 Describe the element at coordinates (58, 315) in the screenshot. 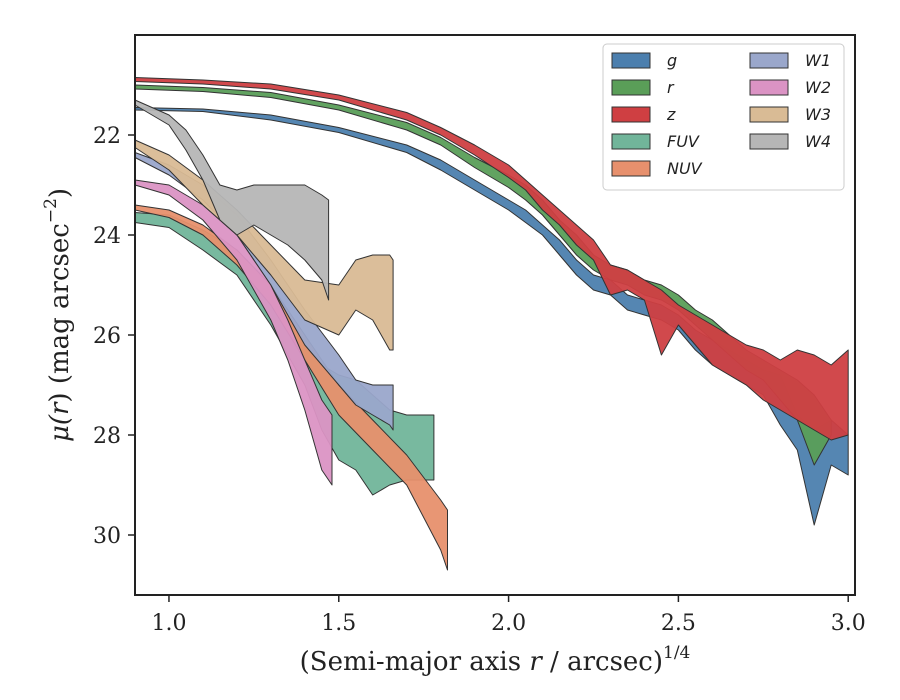

I see `y-axis-label: μ(r) (mag arcsec−2)` at that location.